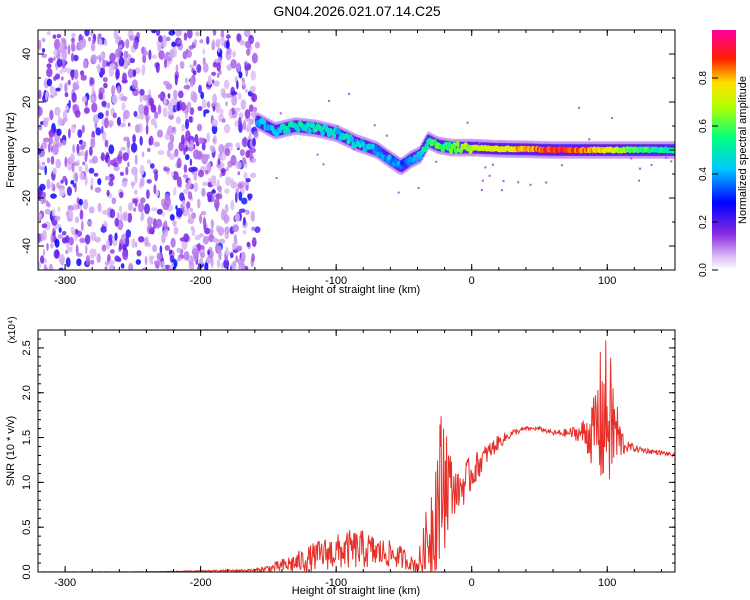 Image resolution: width=750 pixels, height=600 pixels. Describe the element at coordinates (356, 591) in the screenshot. I see `snr-xlabel: Height of straight line (km)` at that location.